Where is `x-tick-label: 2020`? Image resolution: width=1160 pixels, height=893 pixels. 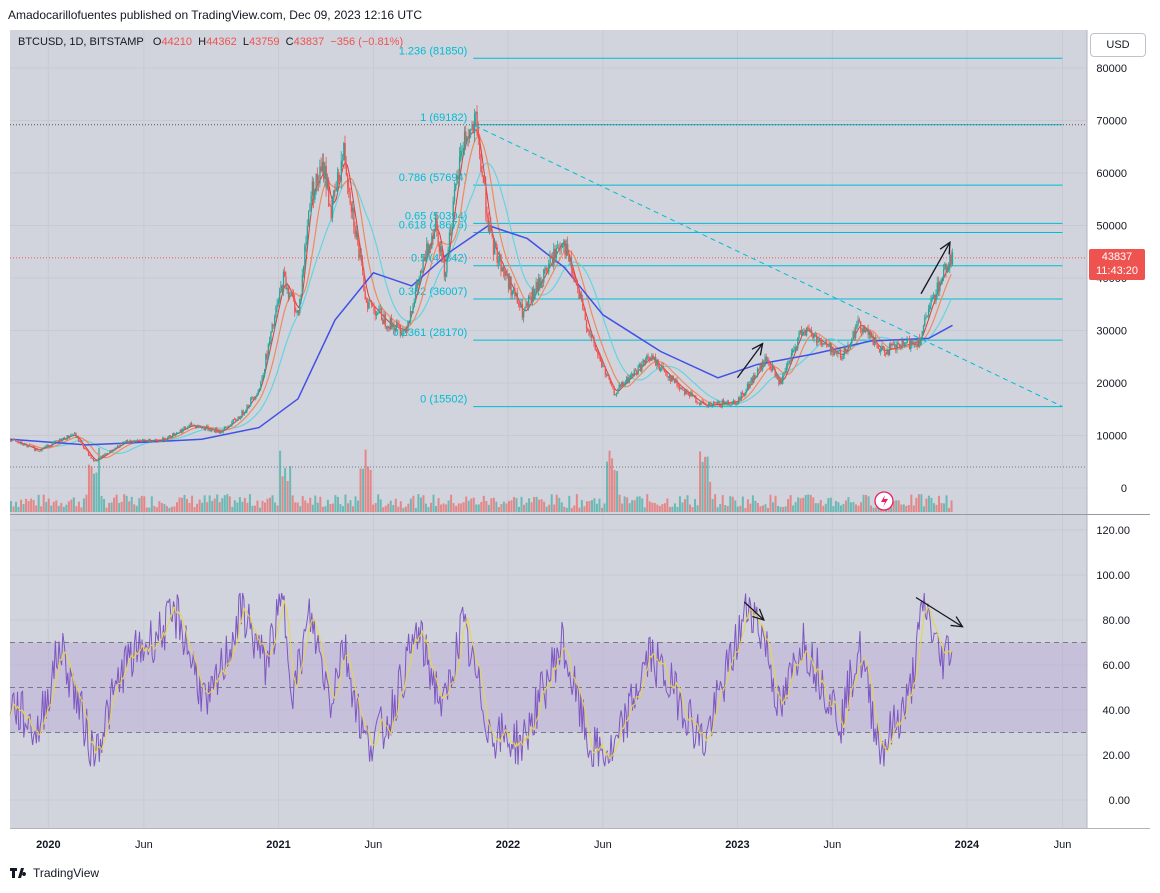 x-tick-label: 2020 is located at coordinates (48, 845).